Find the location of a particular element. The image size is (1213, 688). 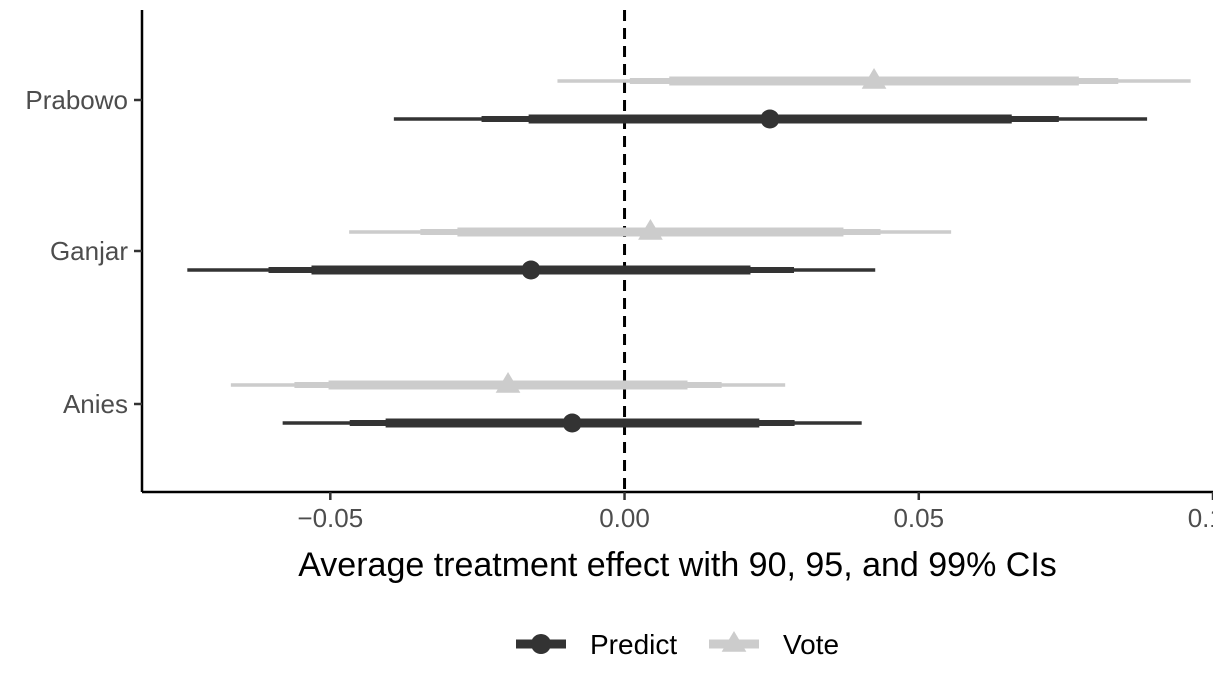

y-tick-label-ganjar: Ganjar is located at coordinates (89, 251).